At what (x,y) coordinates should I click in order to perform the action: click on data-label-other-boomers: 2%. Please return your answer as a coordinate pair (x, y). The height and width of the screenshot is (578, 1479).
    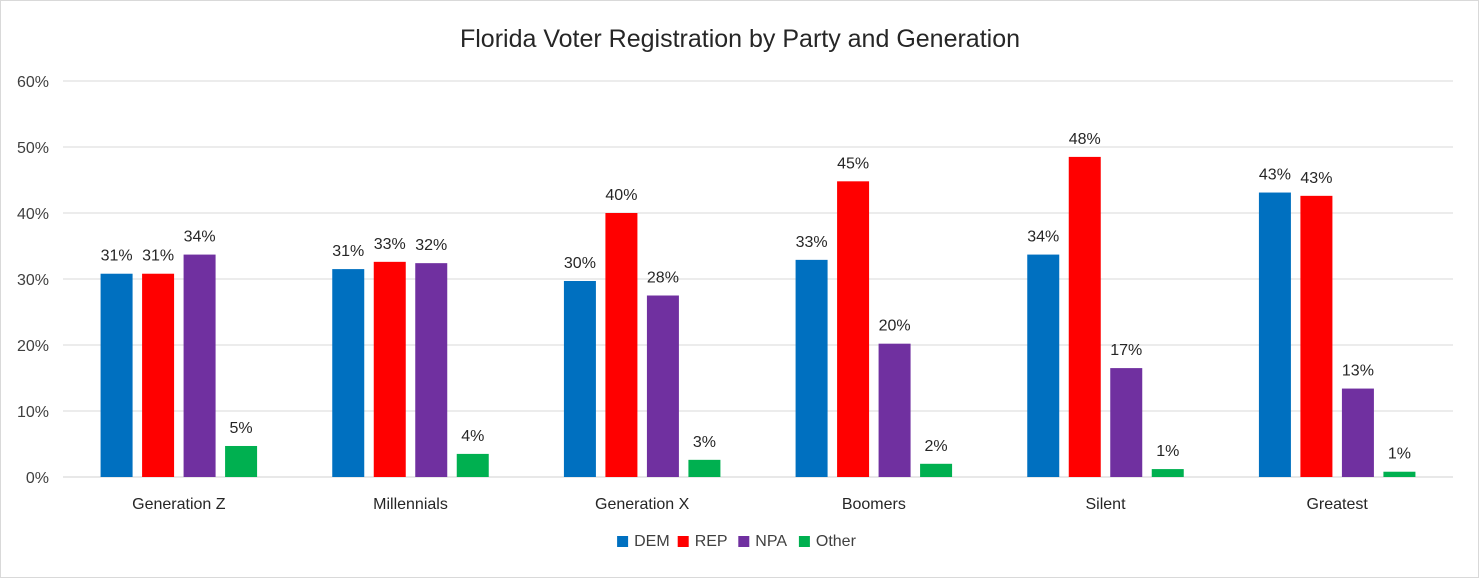
    Looking at the image, I should click on (936, 446).